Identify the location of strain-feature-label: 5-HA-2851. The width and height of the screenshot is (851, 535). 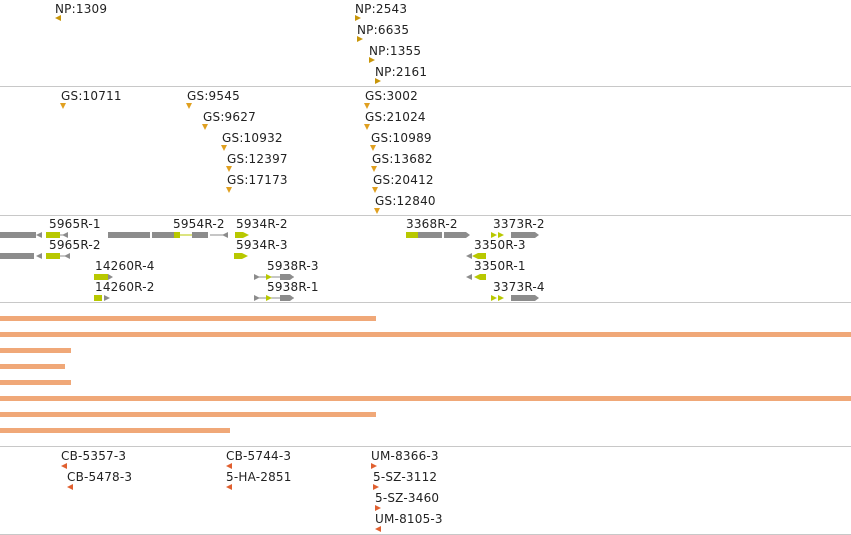
(259, 477).